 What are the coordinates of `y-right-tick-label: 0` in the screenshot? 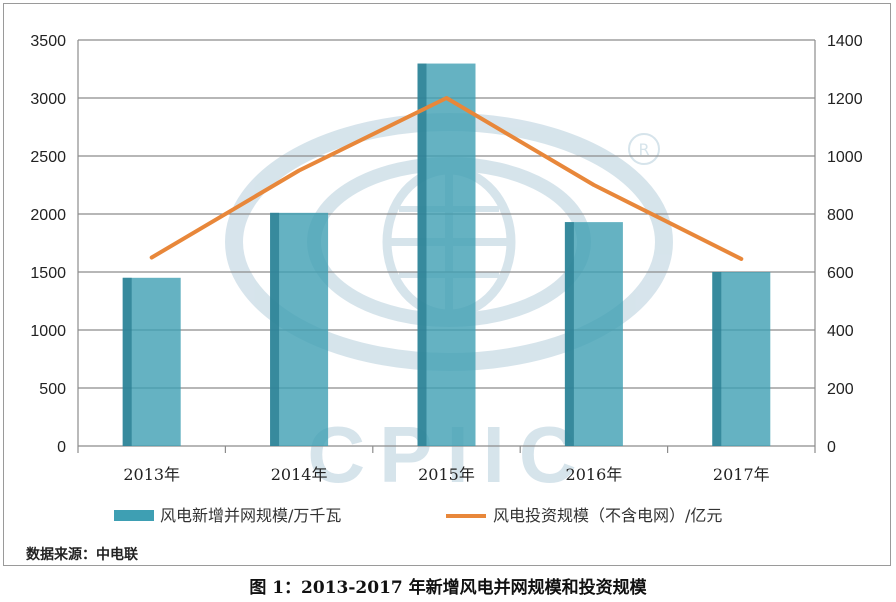 It's located at (831, 447).